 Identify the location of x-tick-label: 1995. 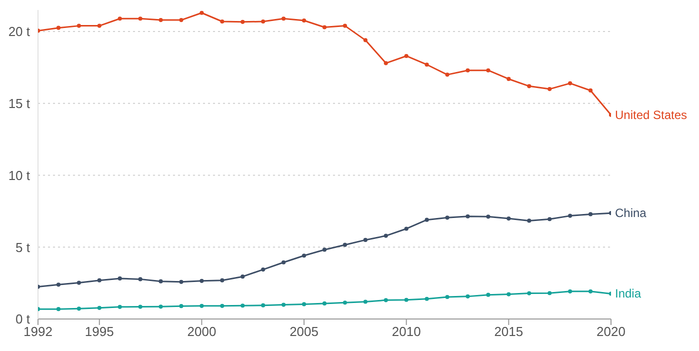
(99, 332).